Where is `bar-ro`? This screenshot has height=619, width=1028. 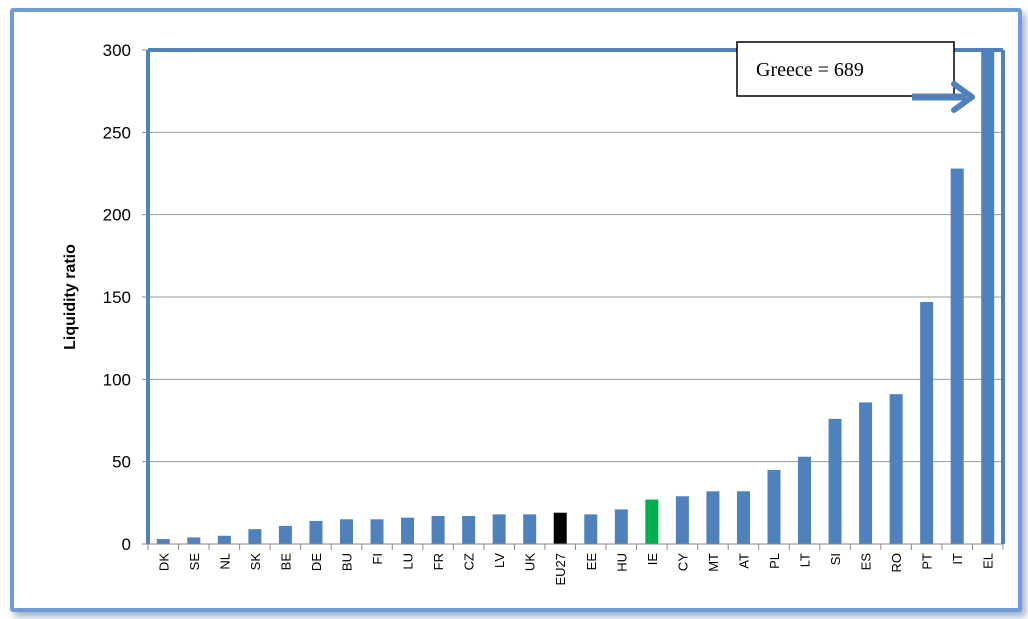 bar-ro is located at coordinates (896, 469).